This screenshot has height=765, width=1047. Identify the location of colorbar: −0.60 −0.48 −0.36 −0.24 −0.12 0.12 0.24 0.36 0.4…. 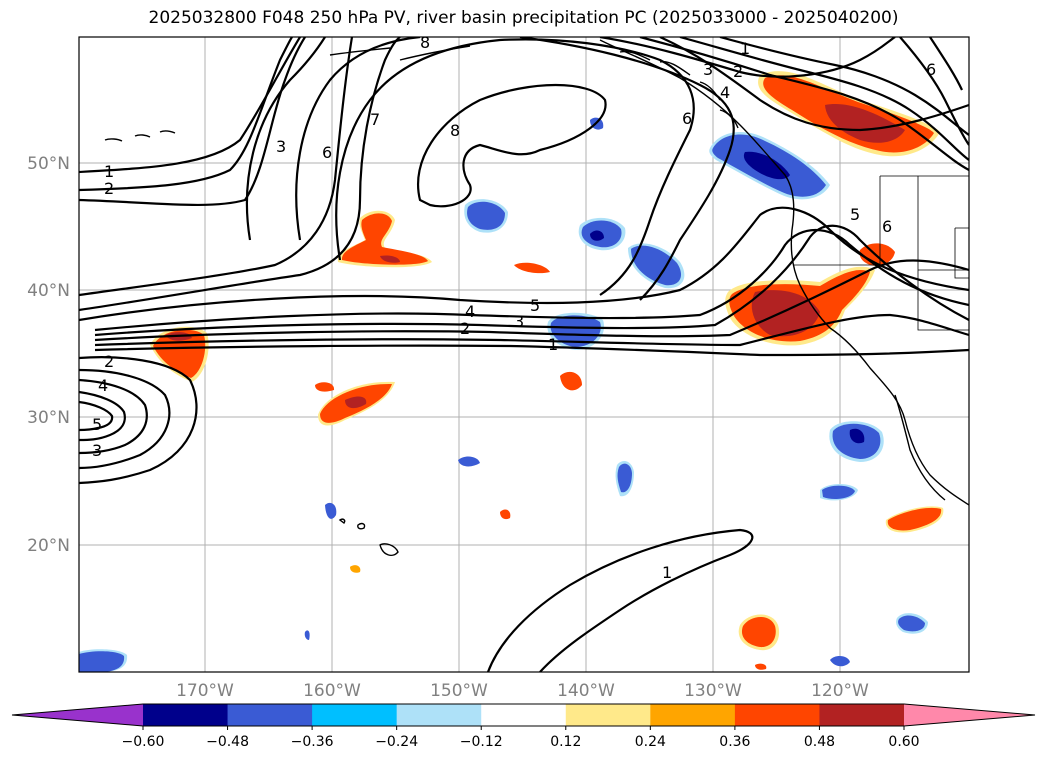
(523, 726).